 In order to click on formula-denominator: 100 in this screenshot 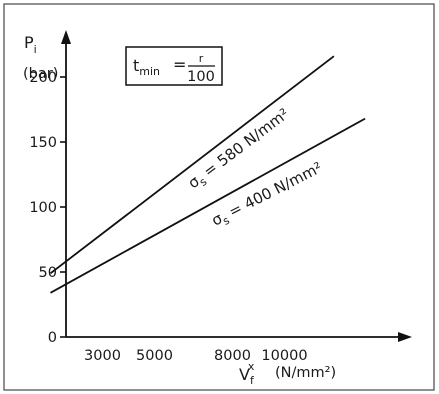, I will do `click(201, 77)`.